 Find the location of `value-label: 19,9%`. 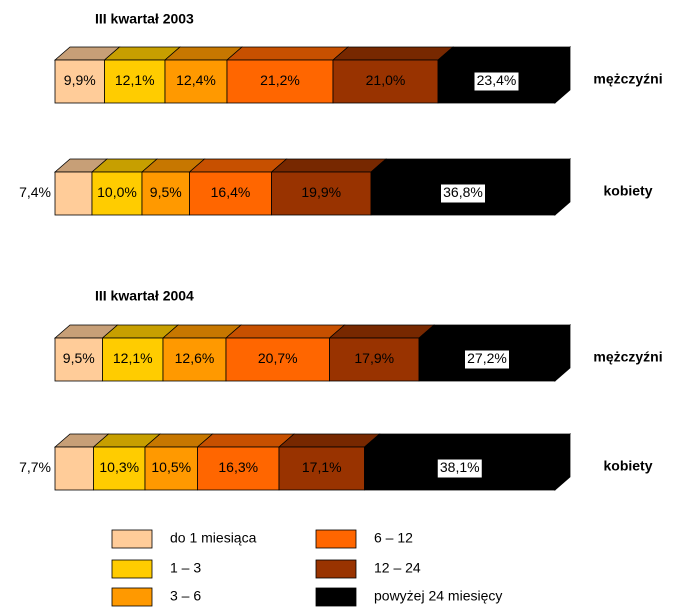

value-label: 19,9% is located at coordinates (321, 192).